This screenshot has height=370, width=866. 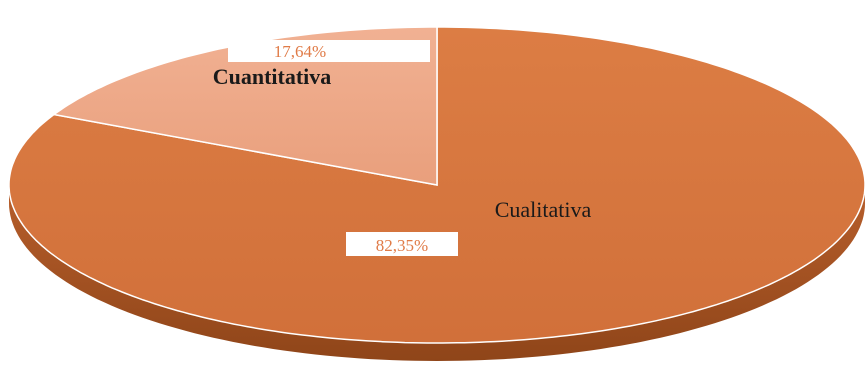 What do you see at coordinates (300, 51) in the screenshot?
I see `slice-pct-label-cuantitativa: 17,64%` at bounding box center [300, 51].